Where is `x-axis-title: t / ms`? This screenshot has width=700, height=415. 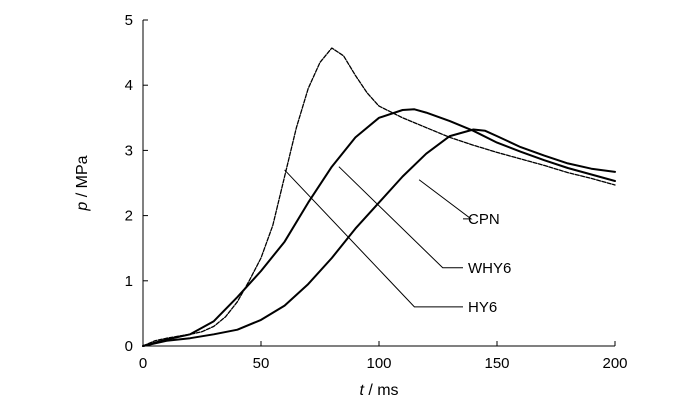 x-axis-title: t / ms is located at coordinates (378, 390).